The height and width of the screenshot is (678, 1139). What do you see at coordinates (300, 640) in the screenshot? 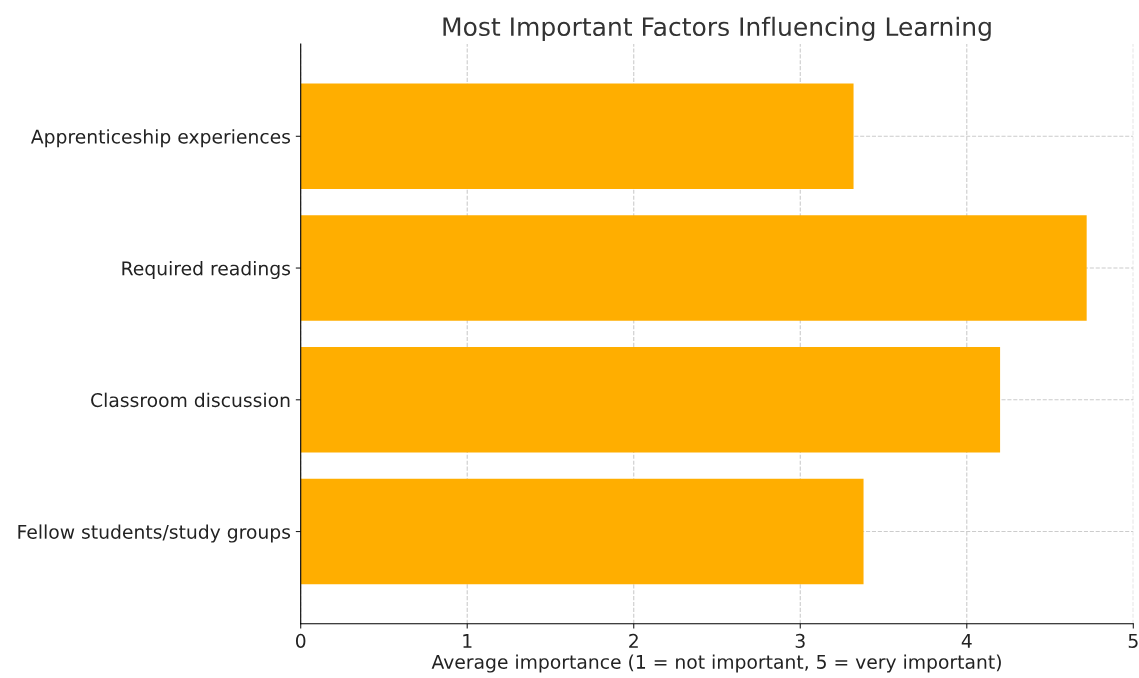
I see `x-tick-label: 0` at bounding box center [300, 640].